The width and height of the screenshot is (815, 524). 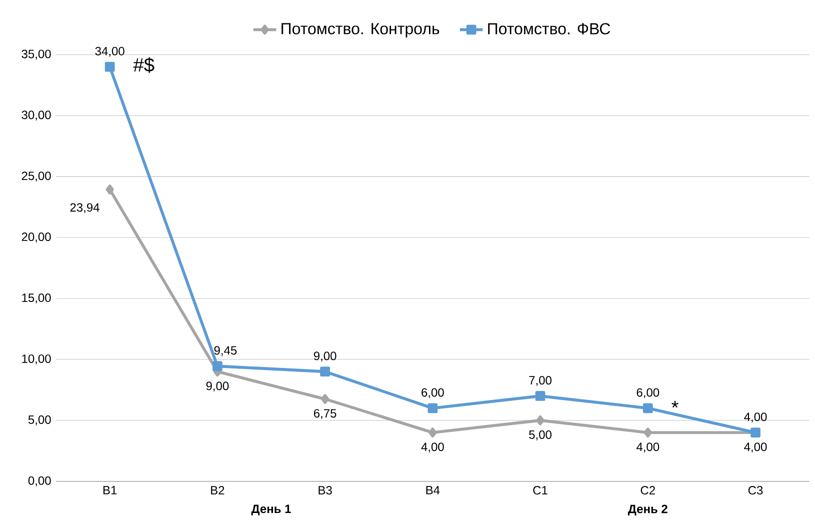 I want to click on x-tick-label: C2, so click(x=647, y=490).